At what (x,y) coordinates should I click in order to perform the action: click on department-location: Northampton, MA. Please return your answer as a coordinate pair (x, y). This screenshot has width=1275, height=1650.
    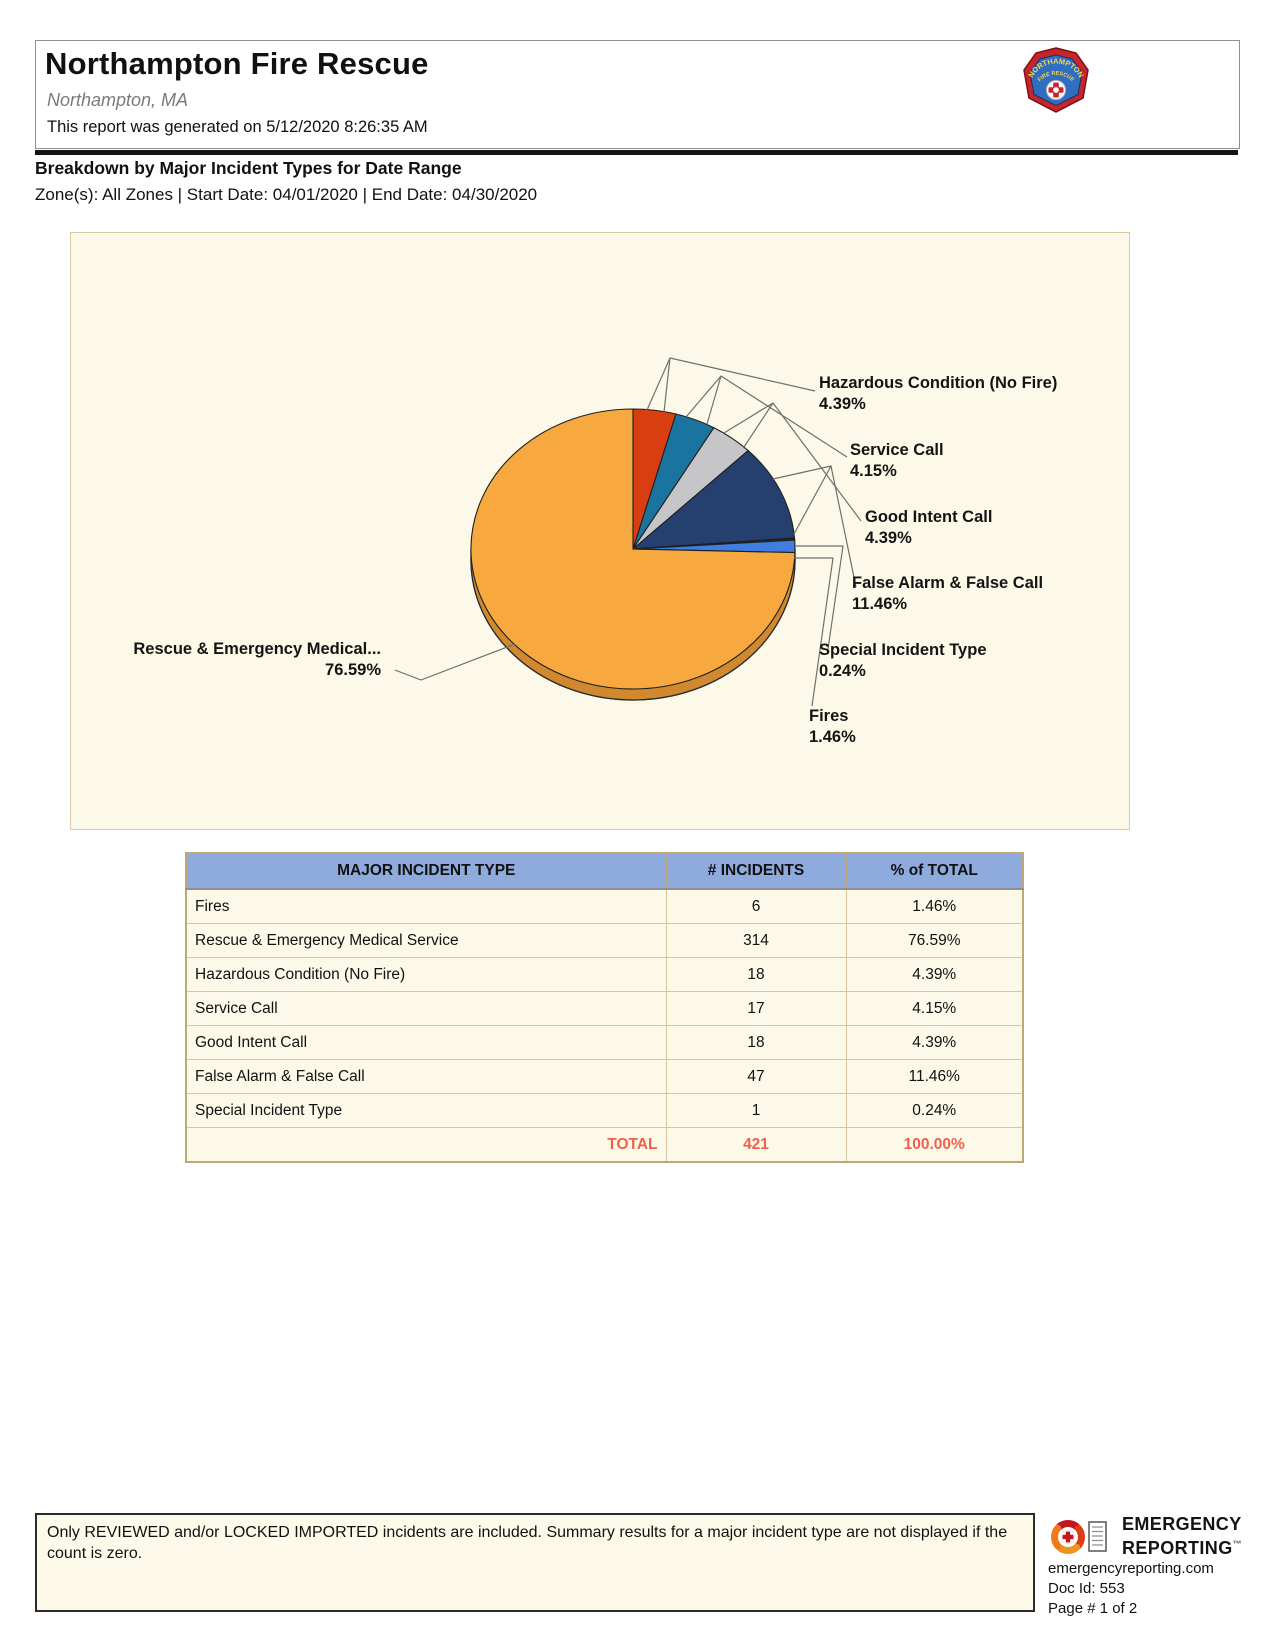
    Looking at the image, I should click on (118, 100).